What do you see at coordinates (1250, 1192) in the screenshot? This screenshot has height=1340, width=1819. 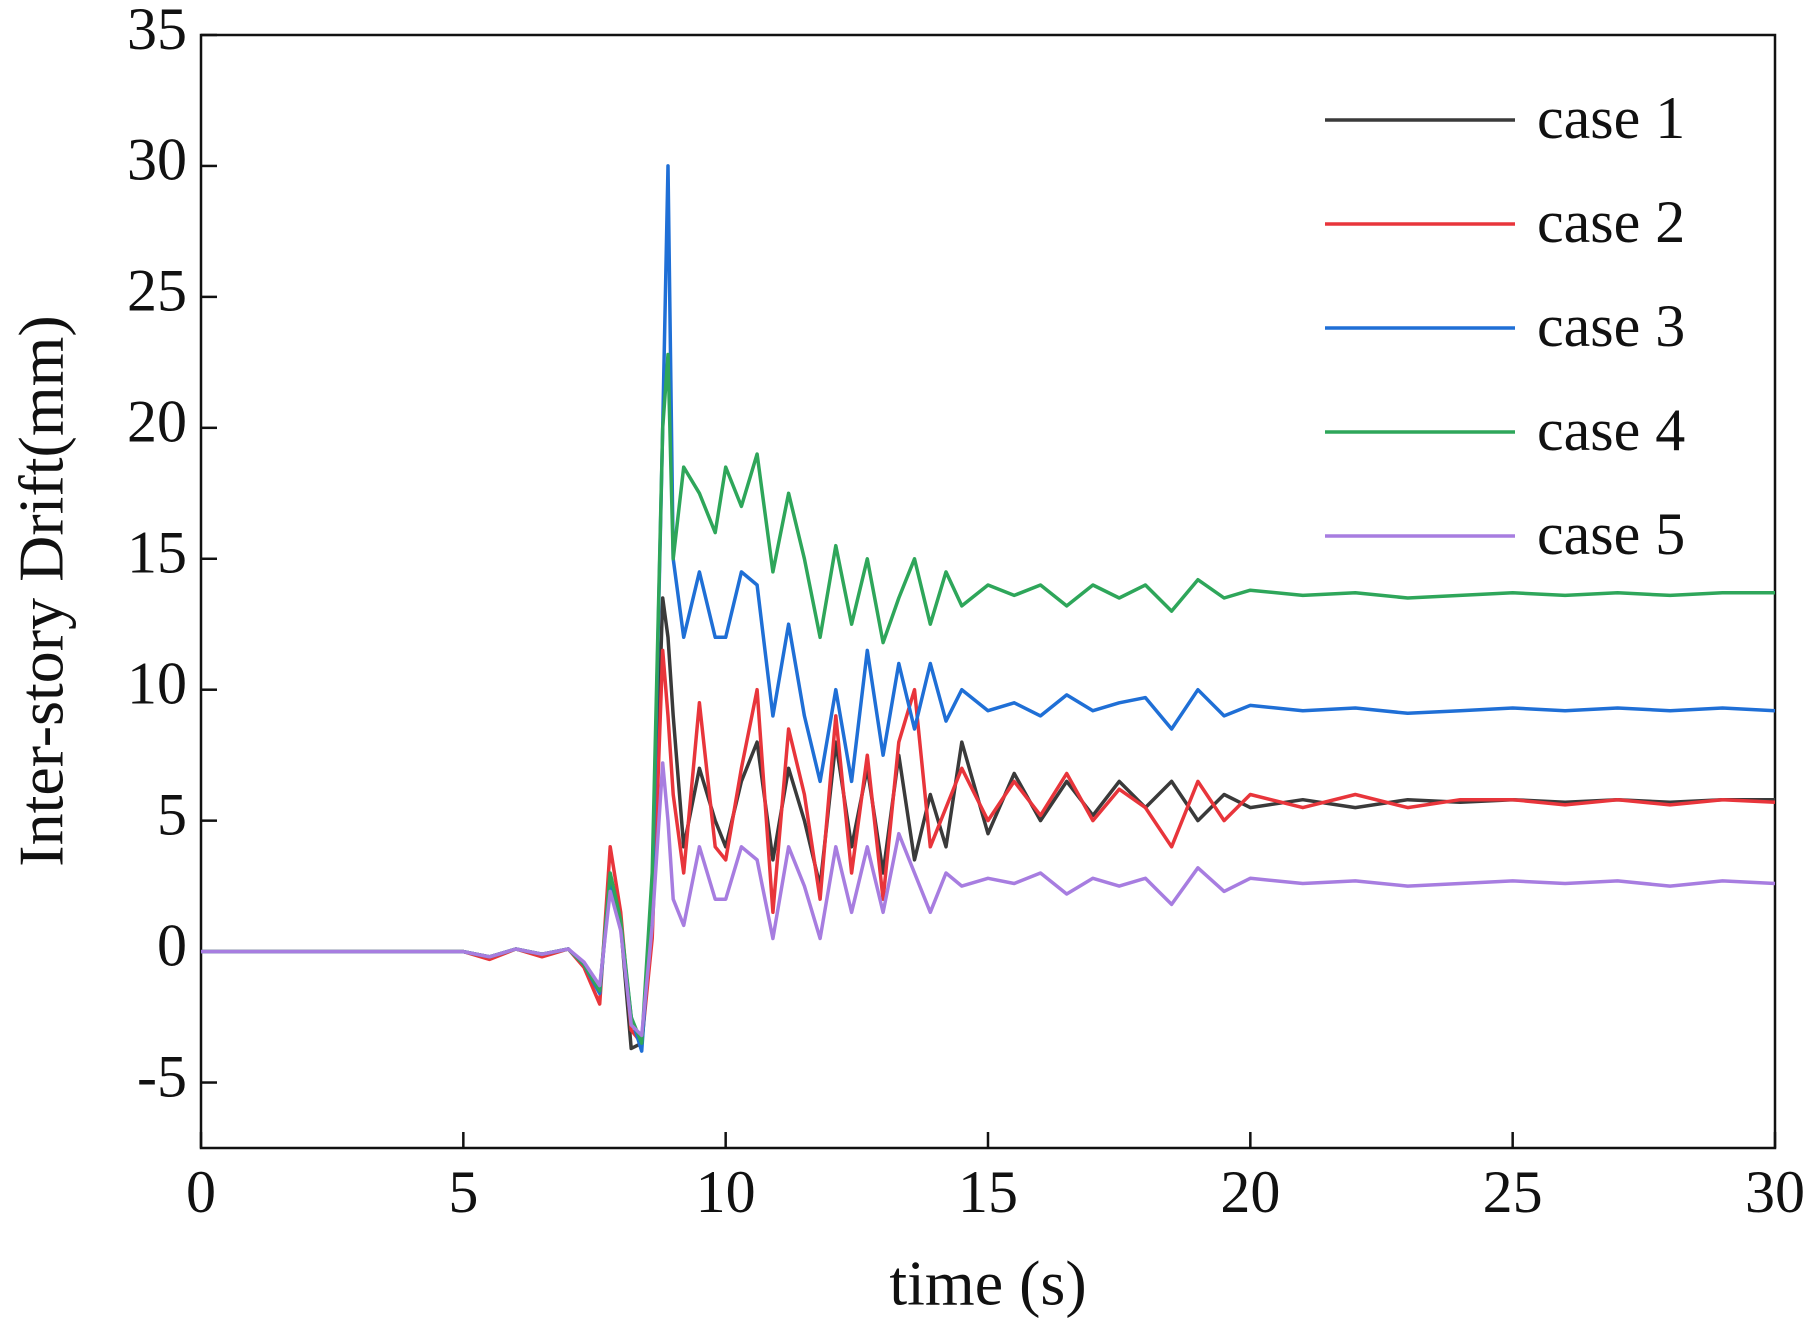 I see `x-tick-label: 20` at bounding box center [1250, 1192].